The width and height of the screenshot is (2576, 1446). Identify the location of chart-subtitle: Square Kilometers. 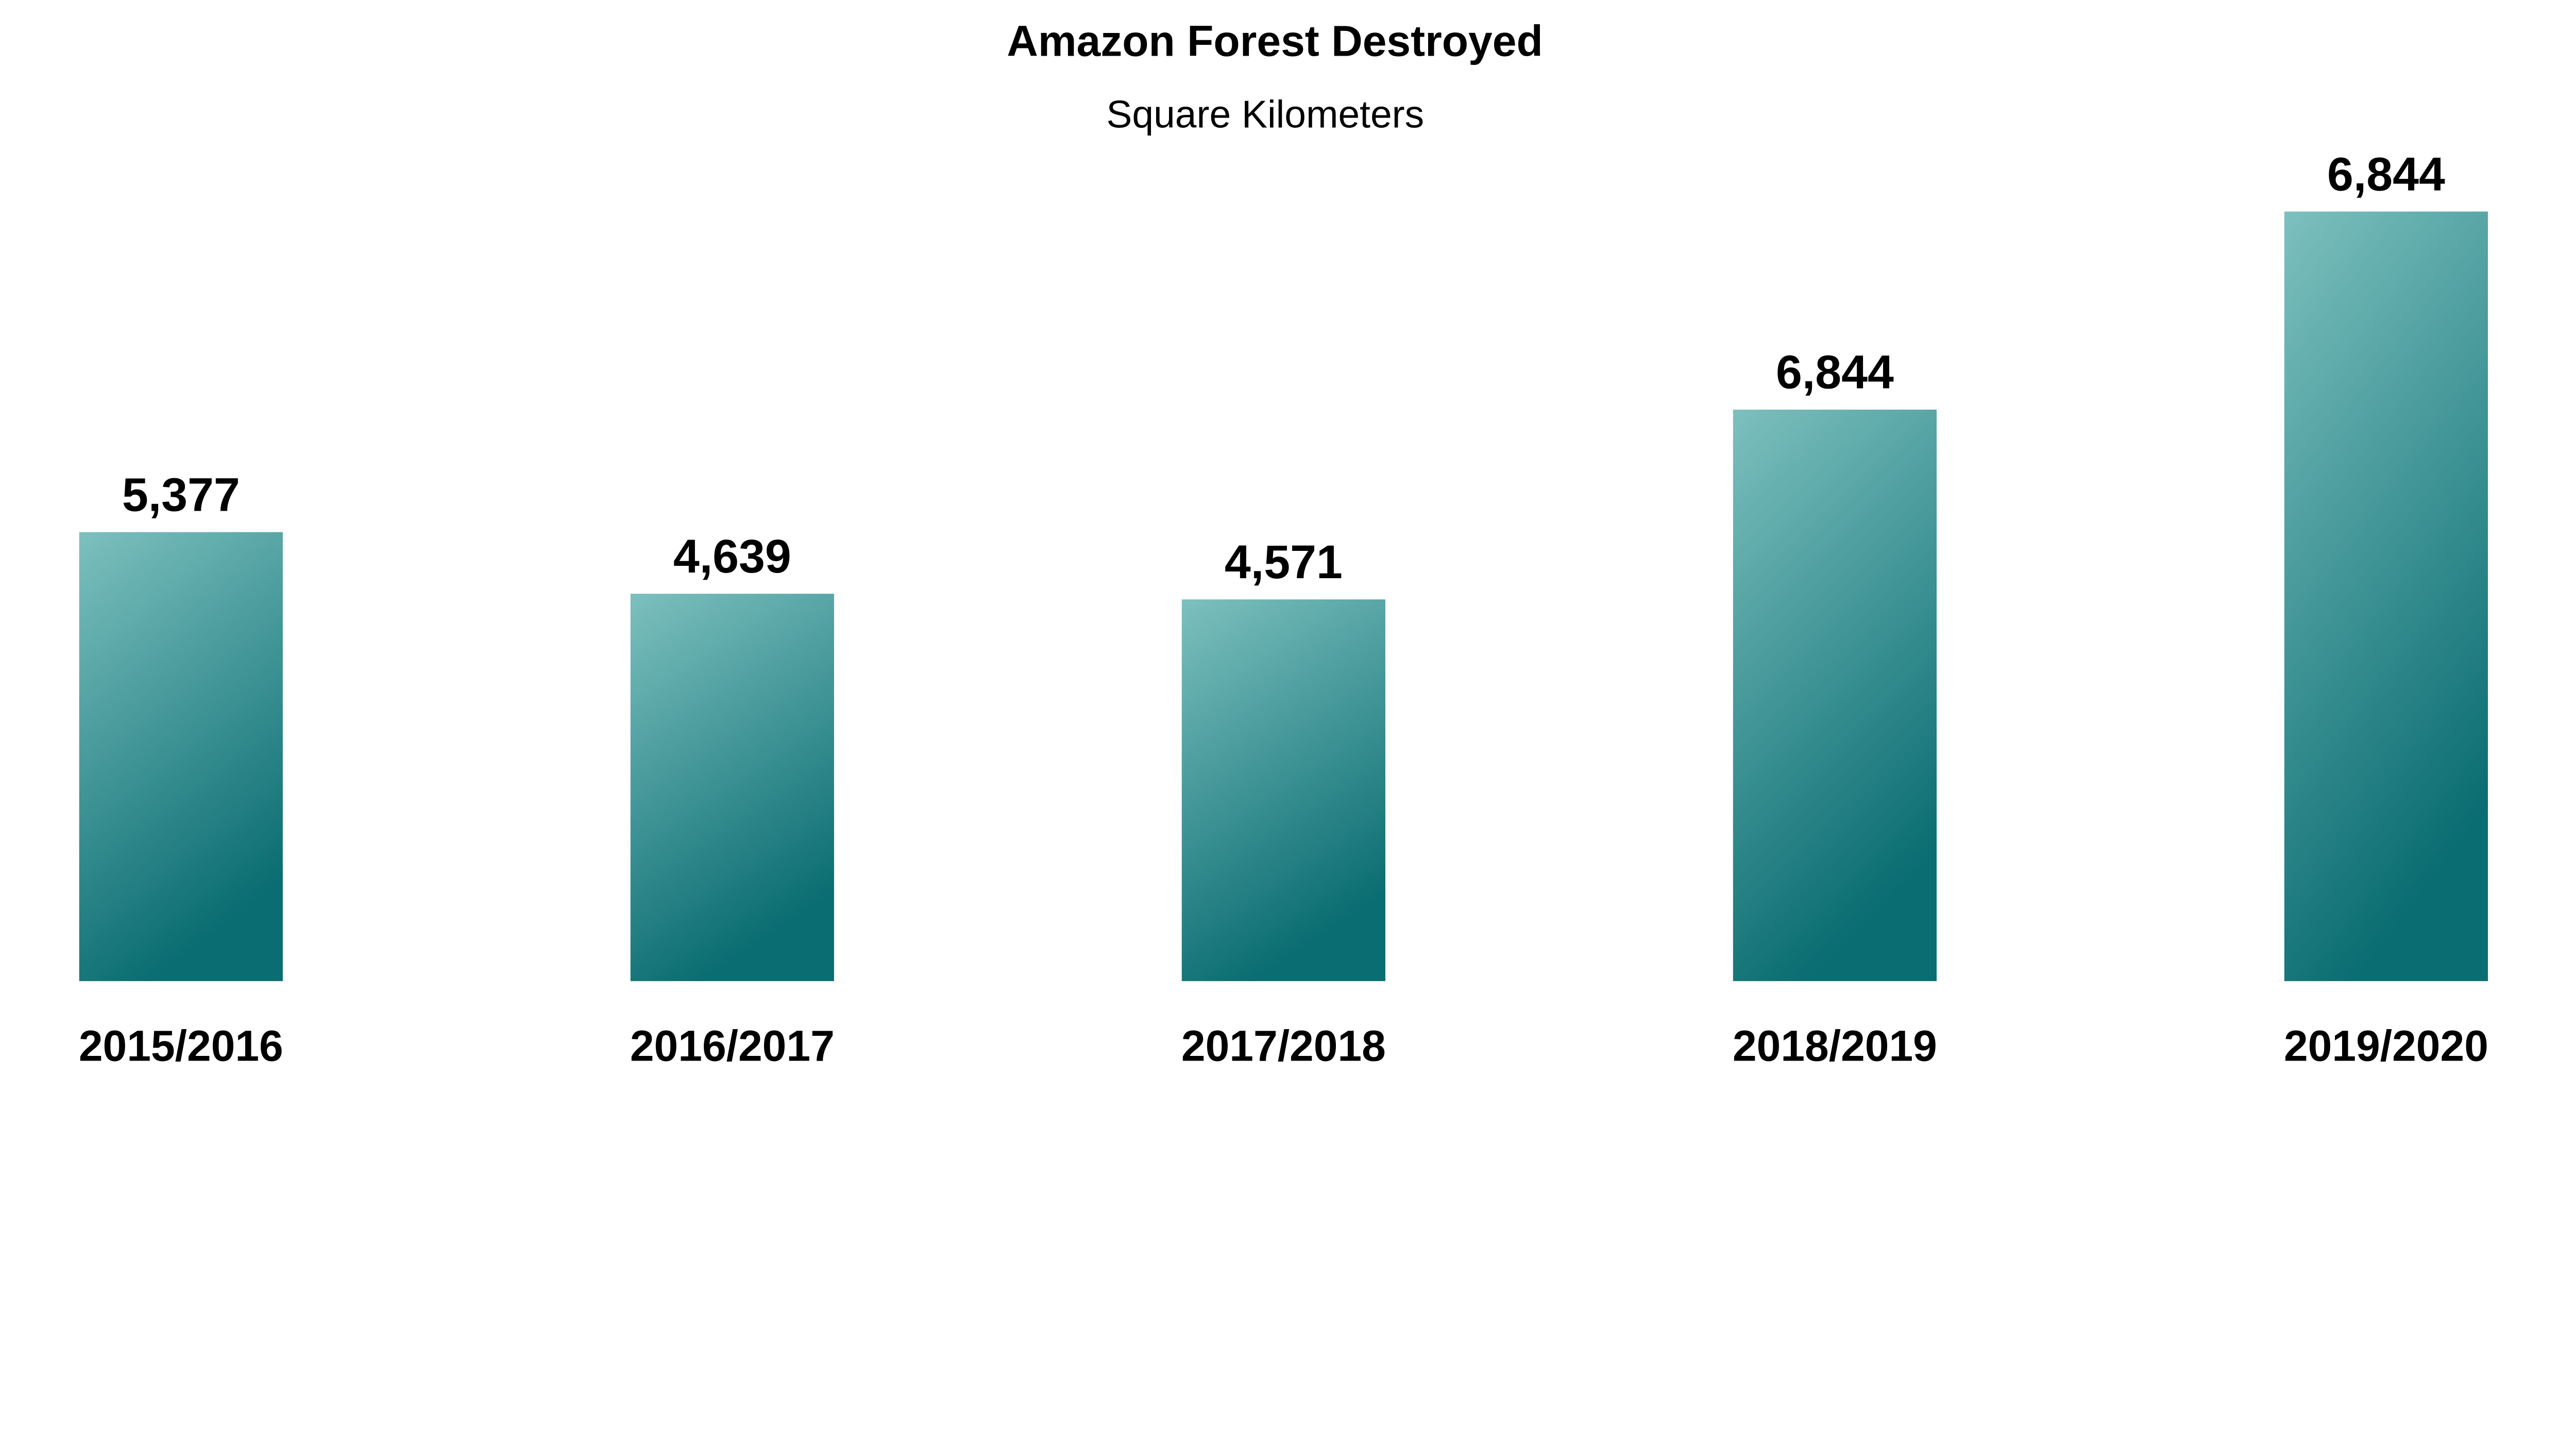
(1265, 114).